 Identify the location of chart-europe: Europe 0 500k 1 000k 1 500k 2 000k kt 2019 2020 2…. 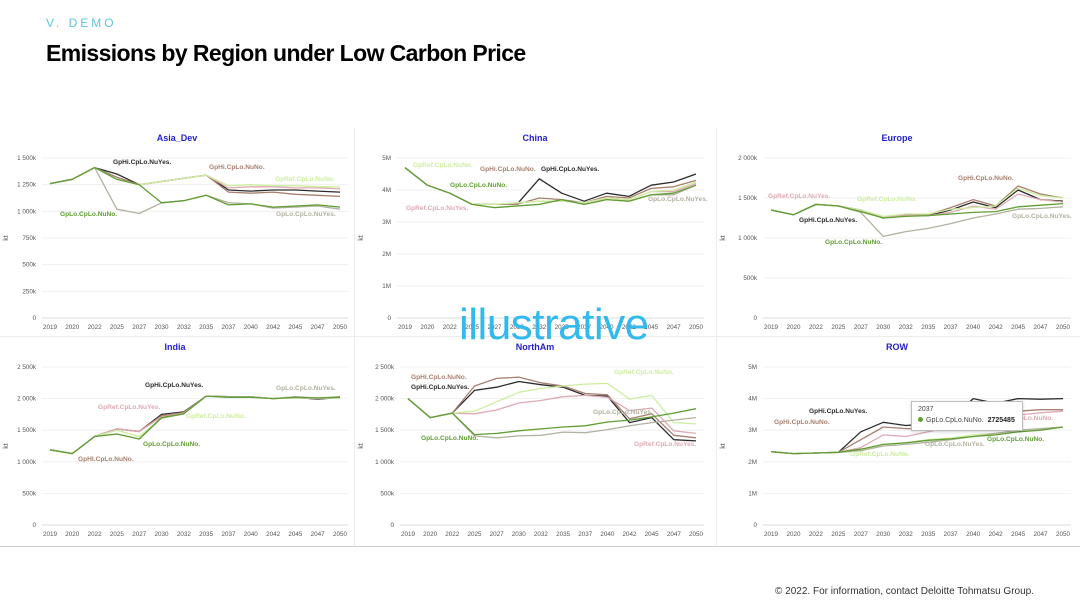
(898, 232).